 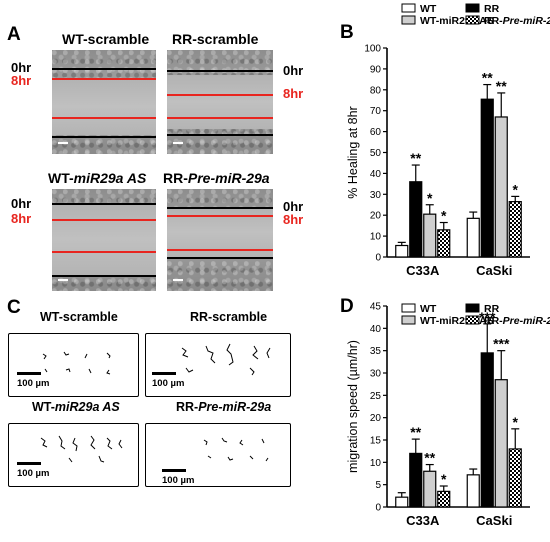 I want to click on y-tick-label: 40, so click(x=376, y=329).